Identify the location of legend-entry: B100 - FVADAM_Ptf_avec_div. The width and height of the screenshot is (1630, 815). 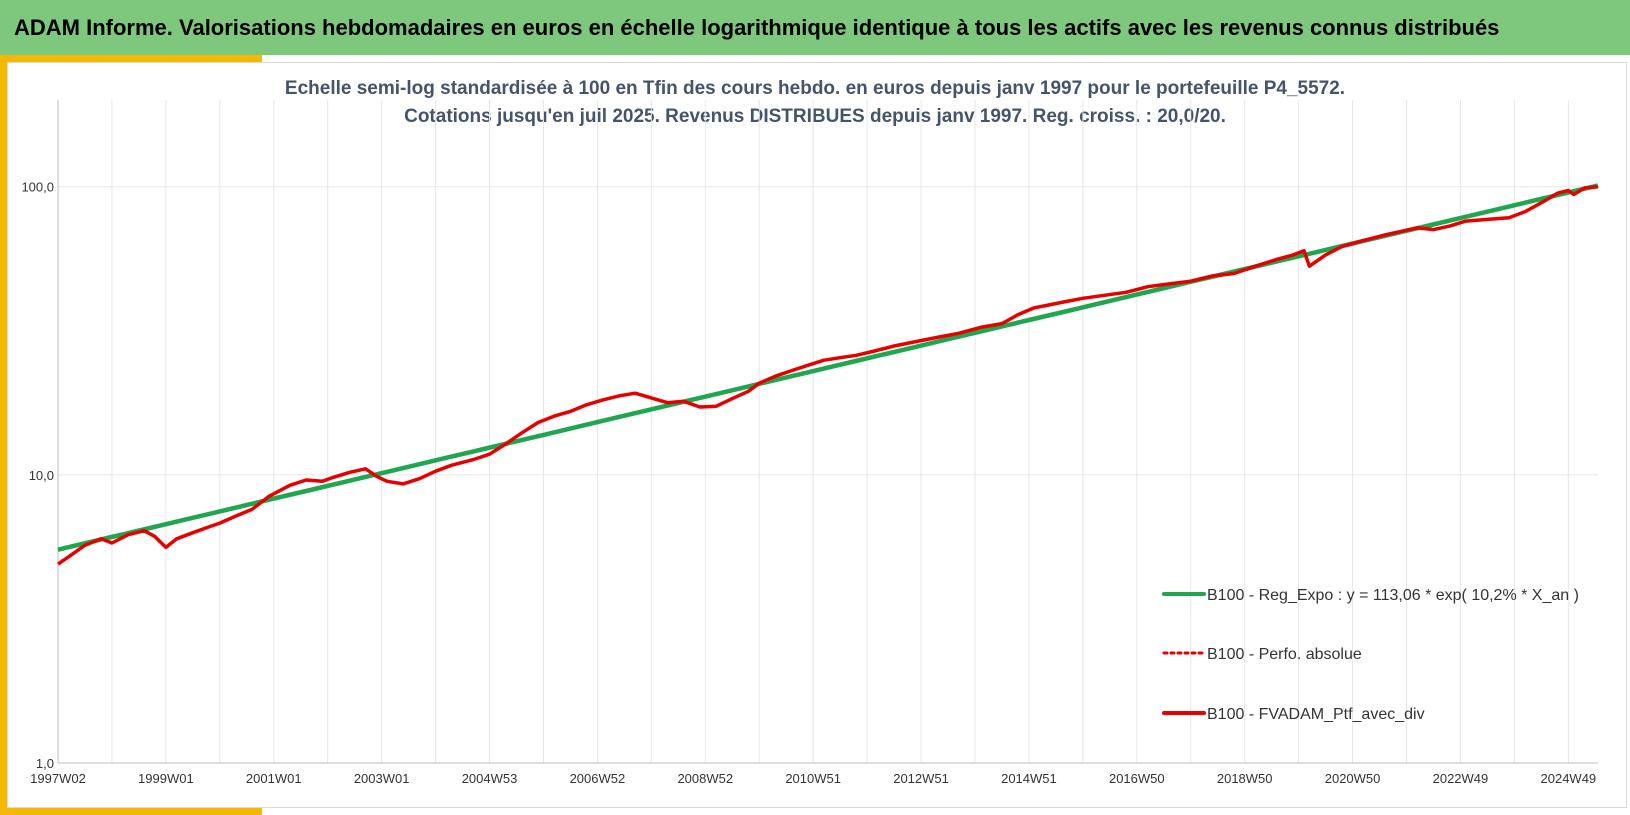
(1316, 714).